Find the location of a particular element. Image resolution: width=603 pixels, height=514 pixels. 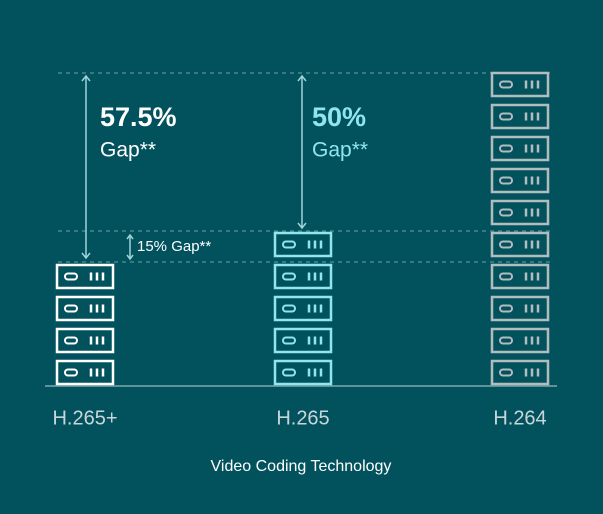

x-tick-label: H.265+ is located at coordinates (84, 418).